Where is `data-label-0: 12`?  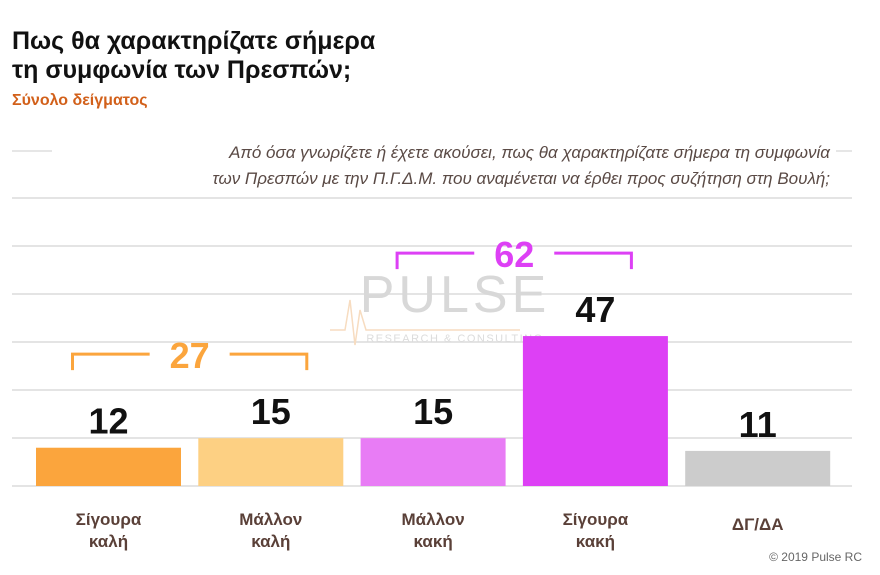
data-label-0: 12 is located at coordinates (108, 421).